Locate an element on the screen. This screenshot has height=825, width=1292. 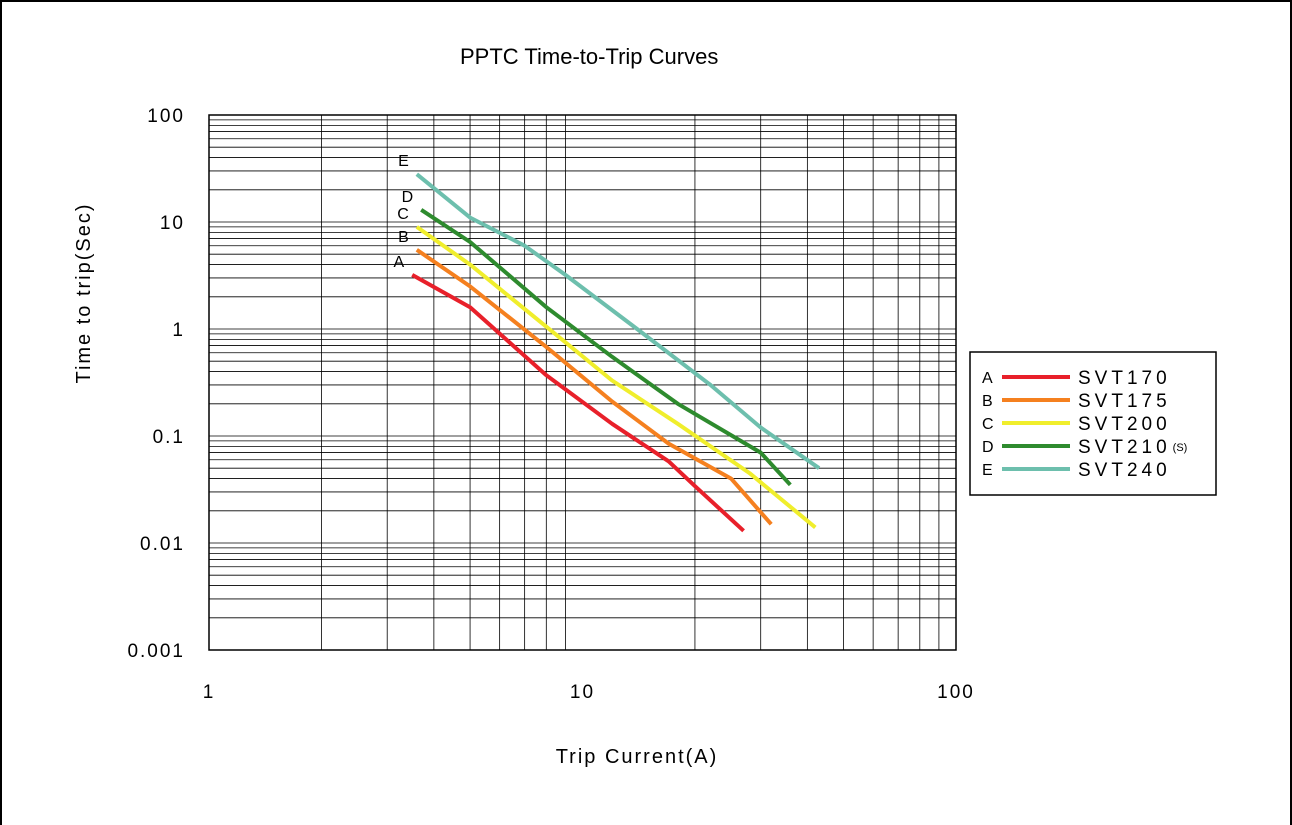
y-tick-label: 1 is located at coordinates (178, 330).